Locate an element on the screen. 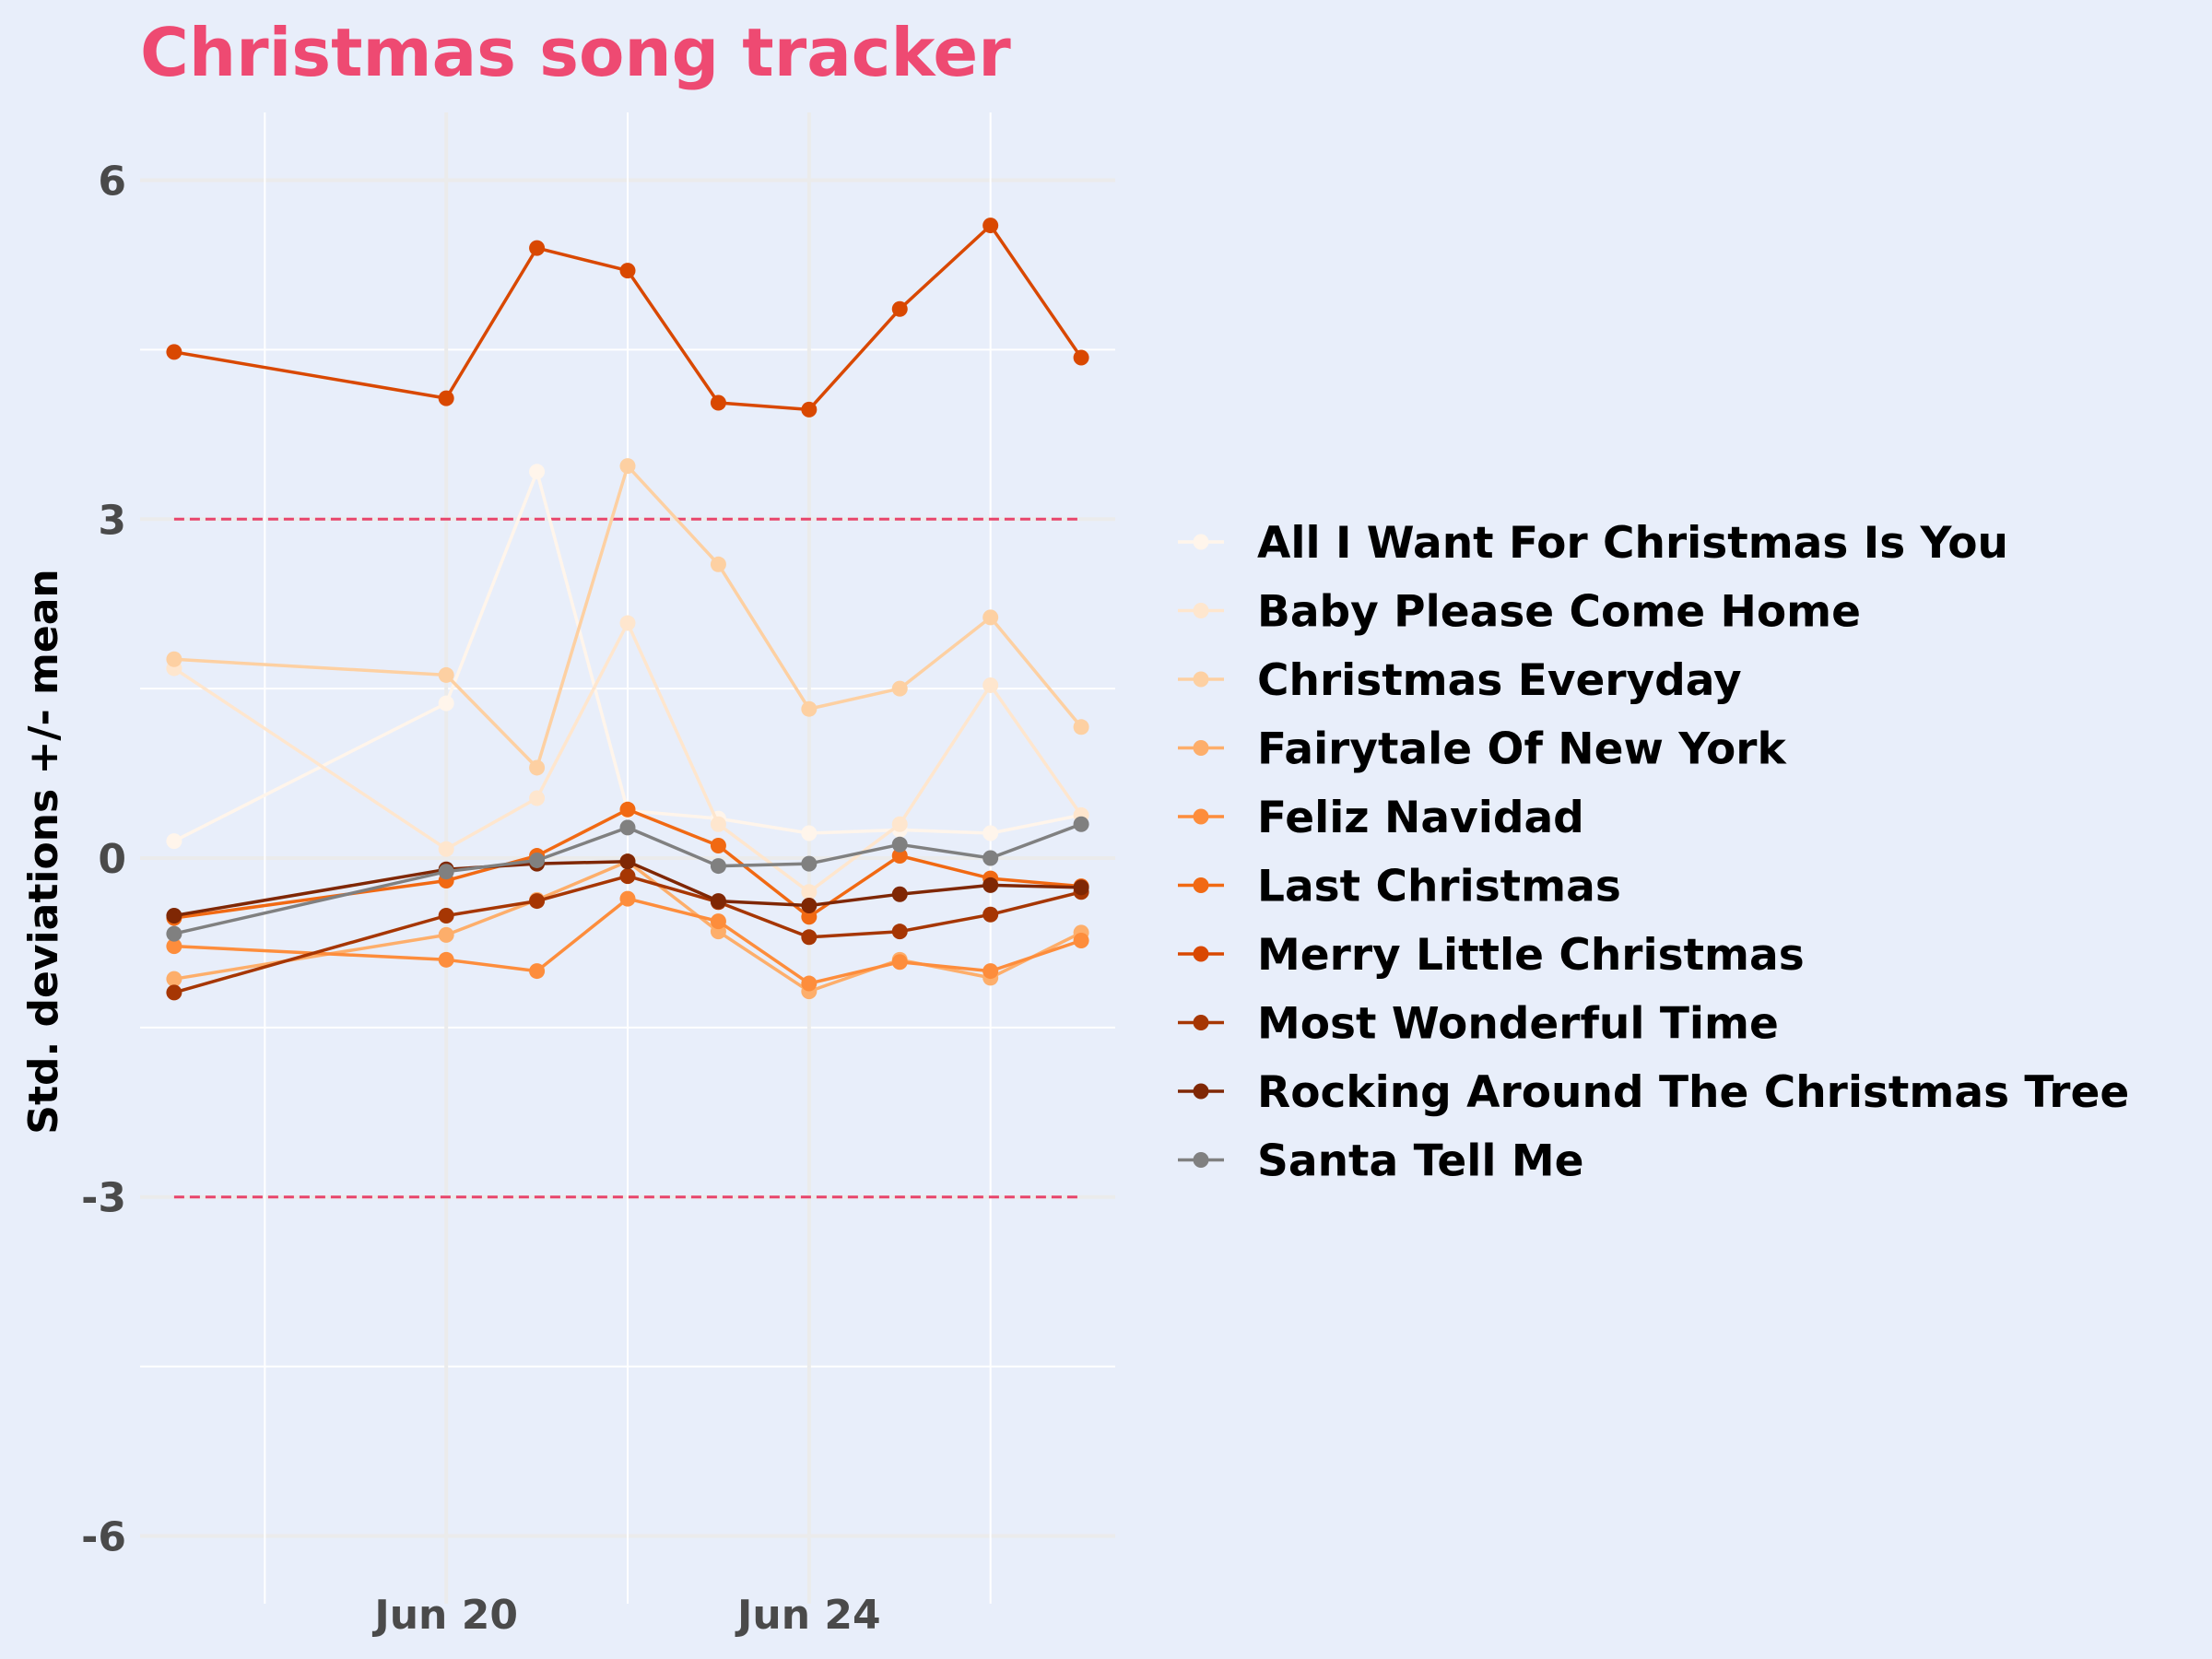 This screenshot has height=1659, width=2212. legend-label: Feliz Navidad is located at coordinates (1420, 818).